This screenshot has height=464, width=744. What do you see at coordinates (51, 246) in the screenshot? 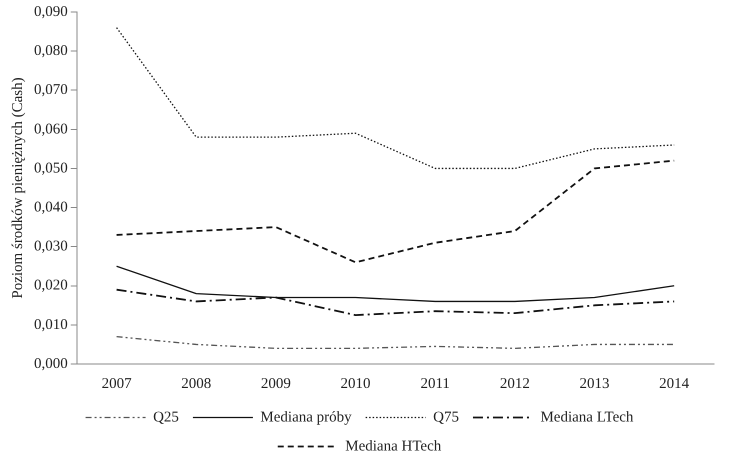
I see `y-tick-label: 0,030` at bounding box center [51, 246].